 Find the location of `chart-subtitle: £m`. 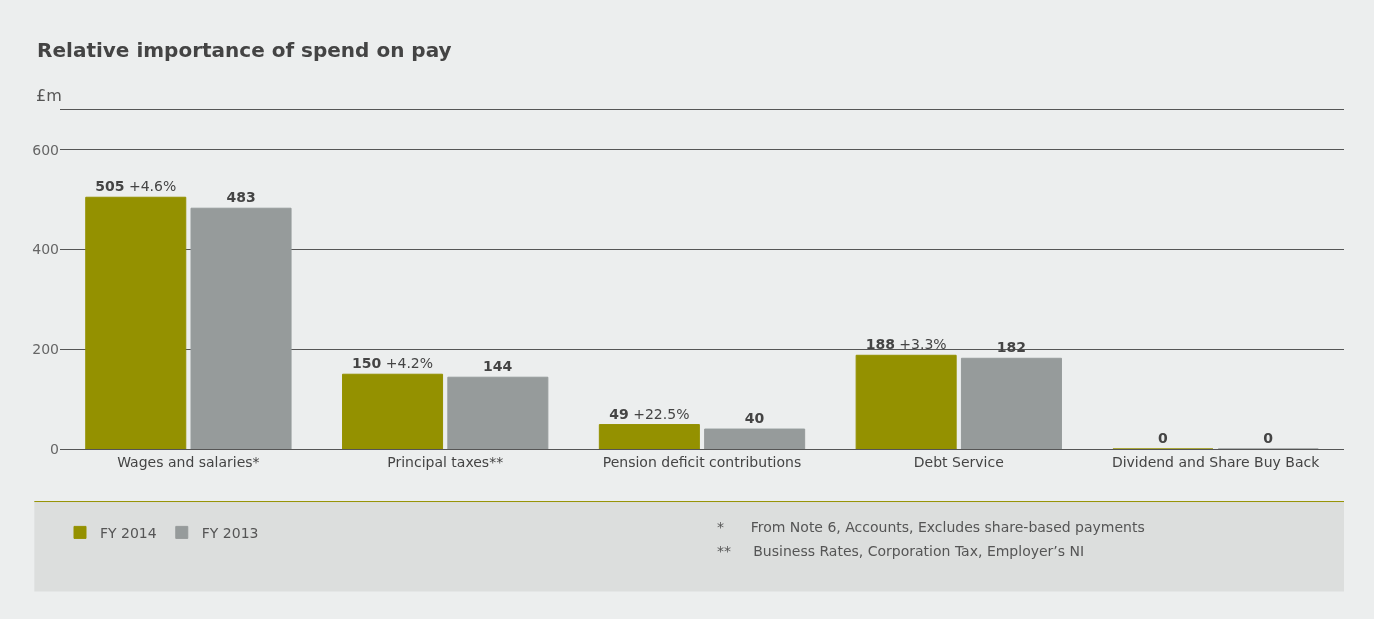

chart-subtitle: £m is located at coordinates (49, 95).